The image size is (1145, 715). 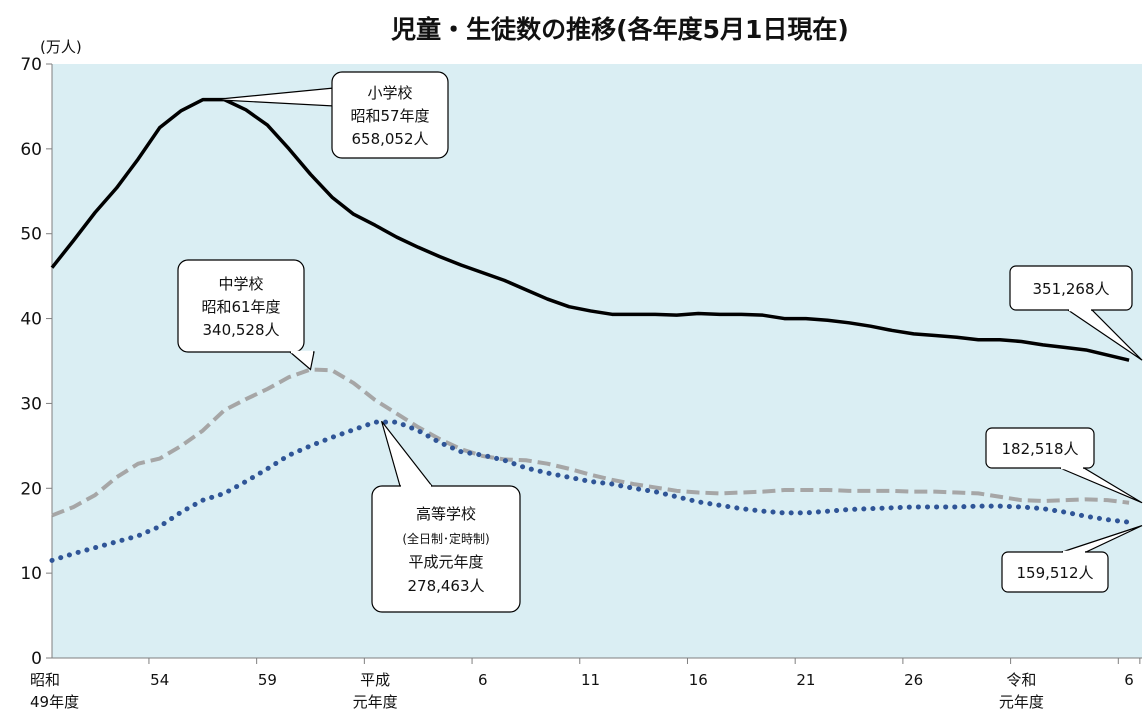 I want to click on callout-text-line: 159,512人, so click(x=1054, y=573).